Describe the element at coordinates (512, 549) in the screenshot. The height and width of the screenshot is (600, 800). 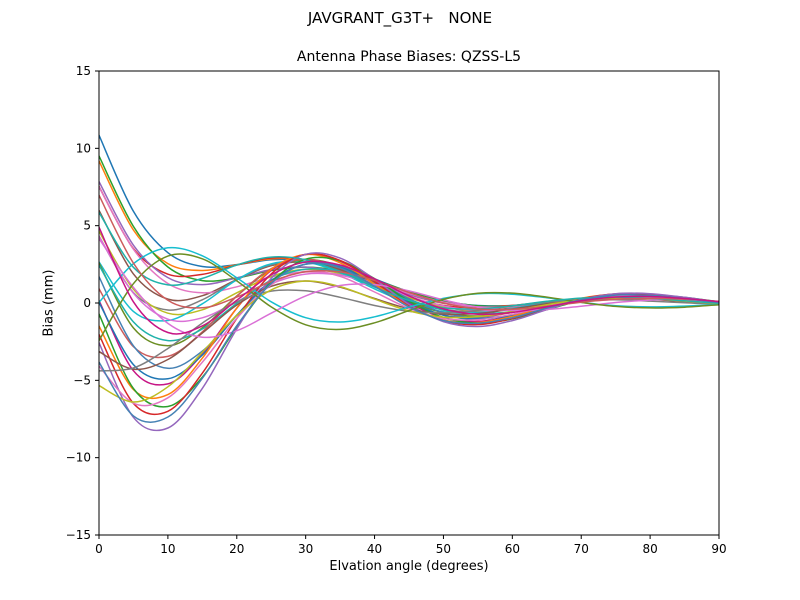
I see `x-tick-label: 60` at that location.